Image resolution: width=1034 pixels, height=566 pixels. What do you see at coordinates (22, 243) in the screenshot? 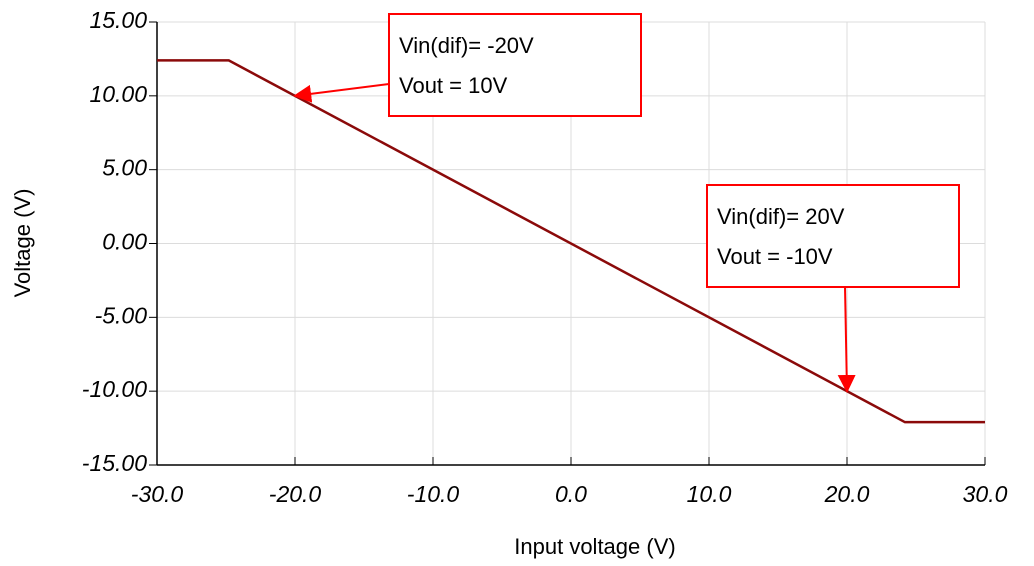
I see `y-axis-label: Voltage (V)` at bounding box center [22, 243].